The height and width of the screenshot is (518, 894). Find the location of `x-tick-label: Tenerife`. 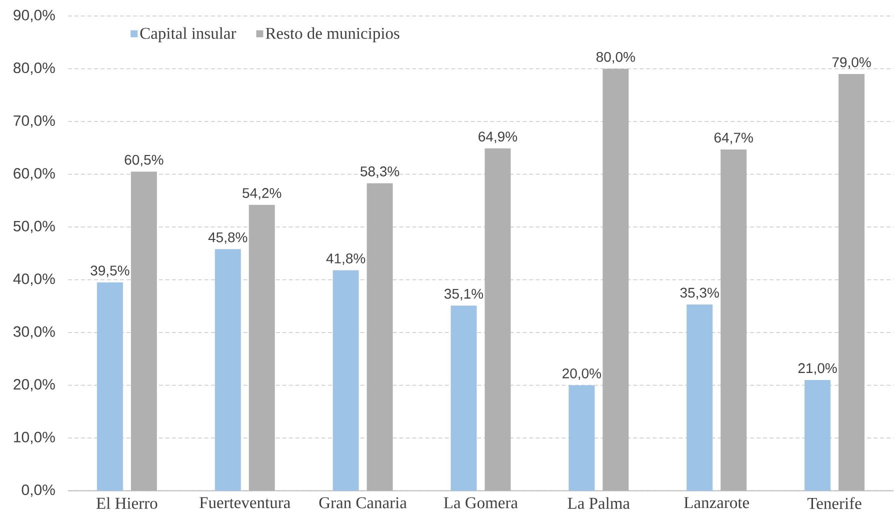

x-tick-label: Tenerife is located at coordinates (834, 503).